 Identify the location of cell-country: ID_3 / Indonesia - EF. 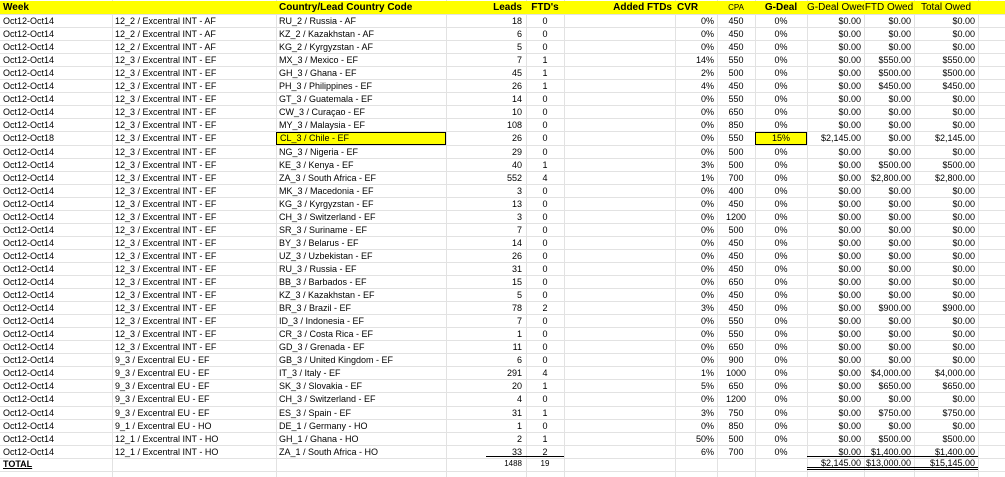
(322, 321).